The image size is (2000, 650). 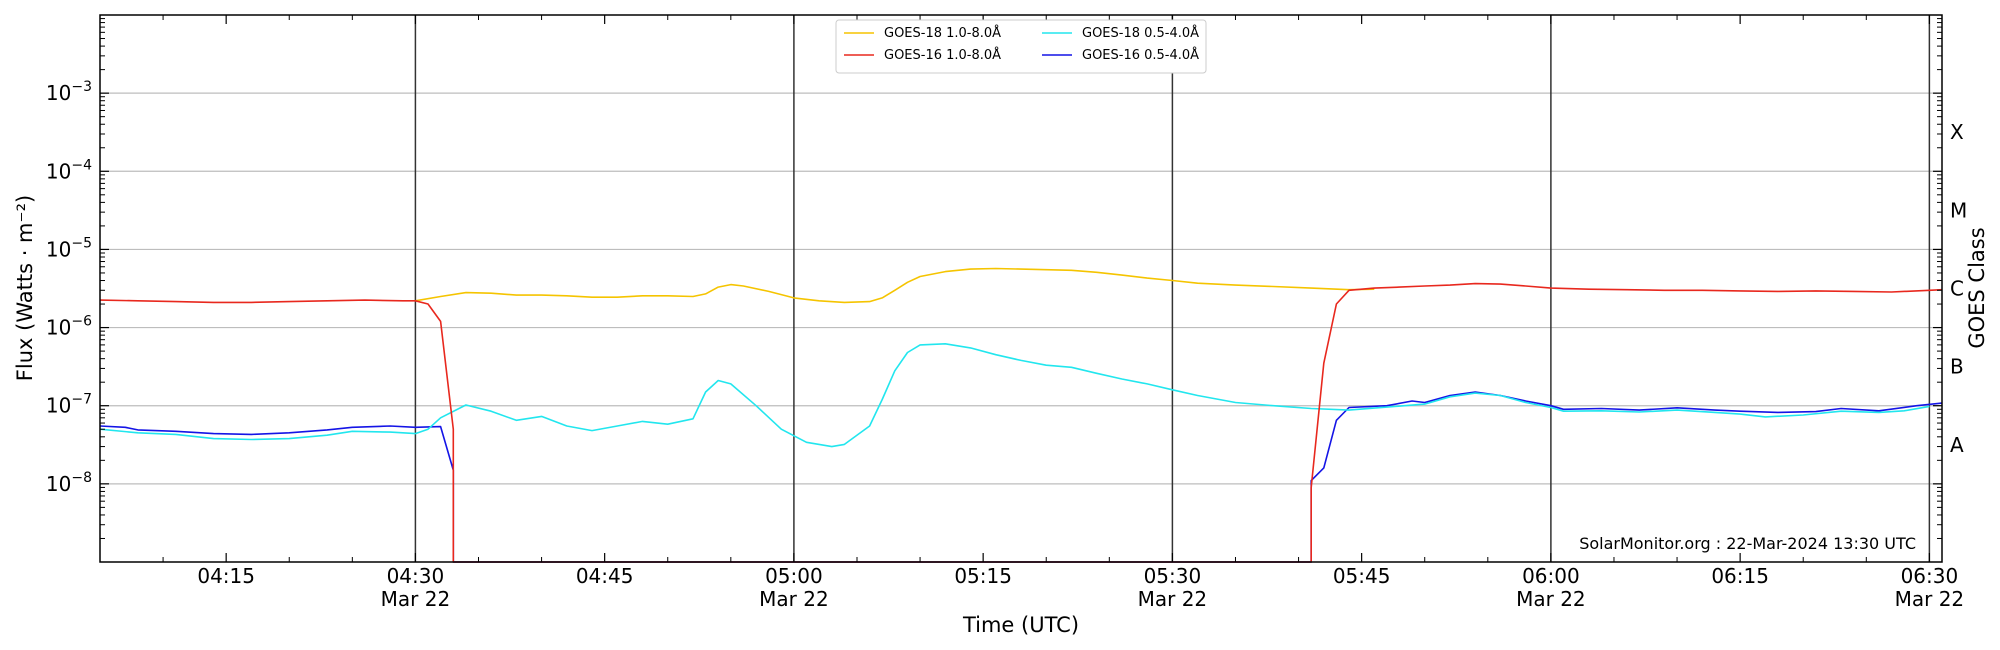 What do you see at coordinates (1551, 599) in the screenshot?
I see `x-date-label-7: Mar 22` at bounding box center [1551, 599].